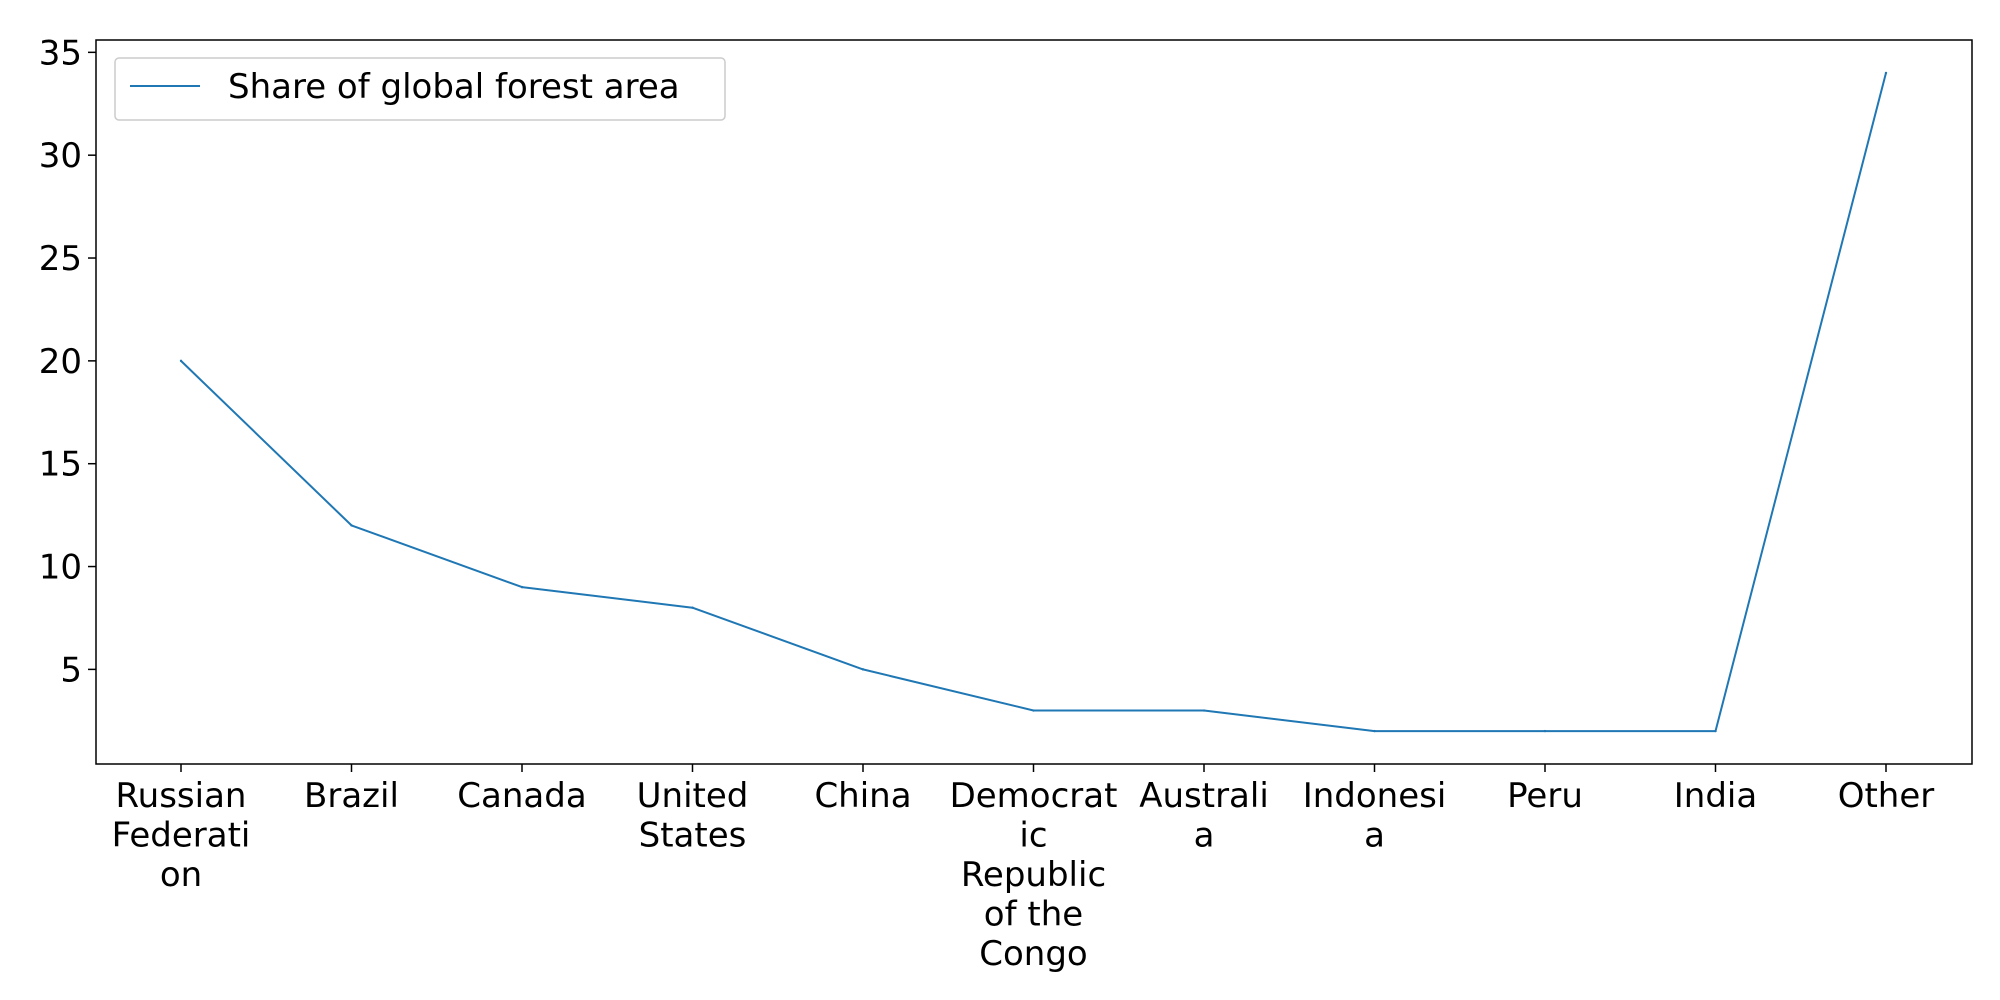 This screenshot has height=1000, width=2000. Describe the element at coordinates (60, 53) in the screenshot. I see `y-tick-label: 35` at that location.